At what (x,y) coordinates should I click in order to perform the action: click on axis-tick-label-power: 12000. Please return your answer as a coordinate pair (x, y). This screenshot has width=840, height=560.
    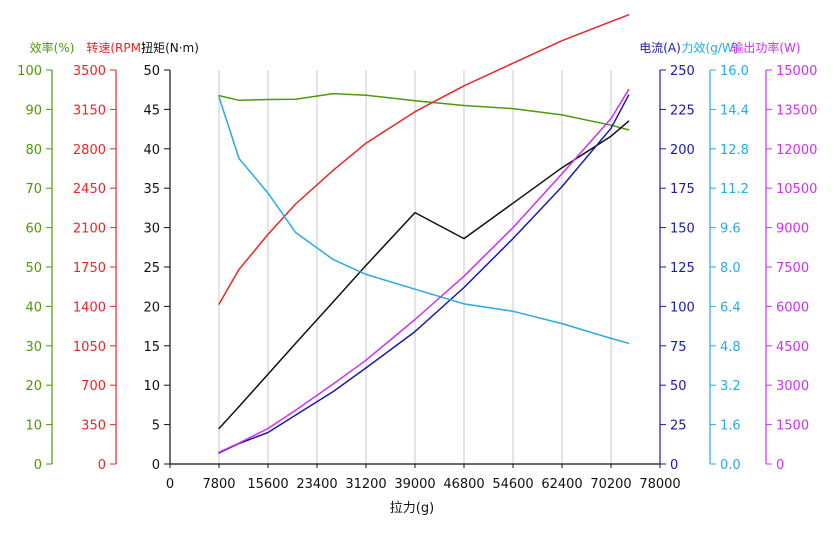
    Looking at the image, I should click on (796, 150).